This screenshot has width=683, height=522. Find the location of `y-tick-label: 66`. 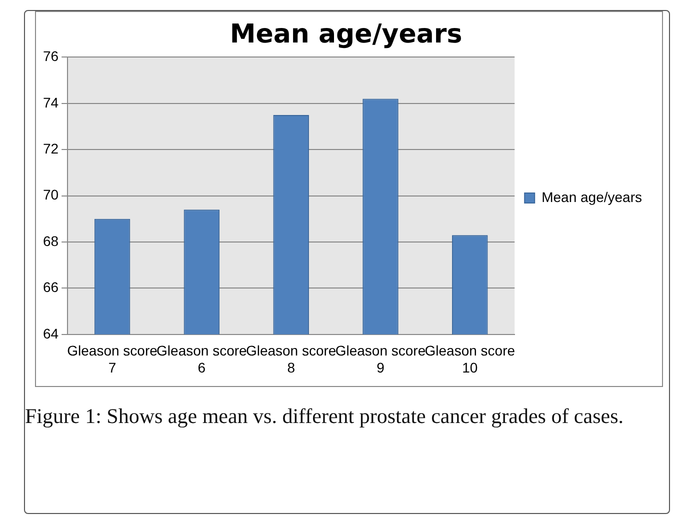

y-tick-label: 66 is located at coordinates (50, 287).